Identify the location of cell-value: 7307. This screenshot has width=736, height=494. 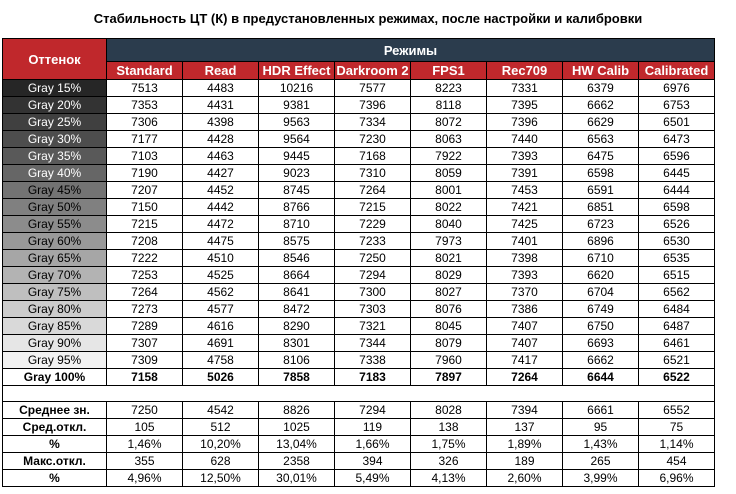
(144, 343).